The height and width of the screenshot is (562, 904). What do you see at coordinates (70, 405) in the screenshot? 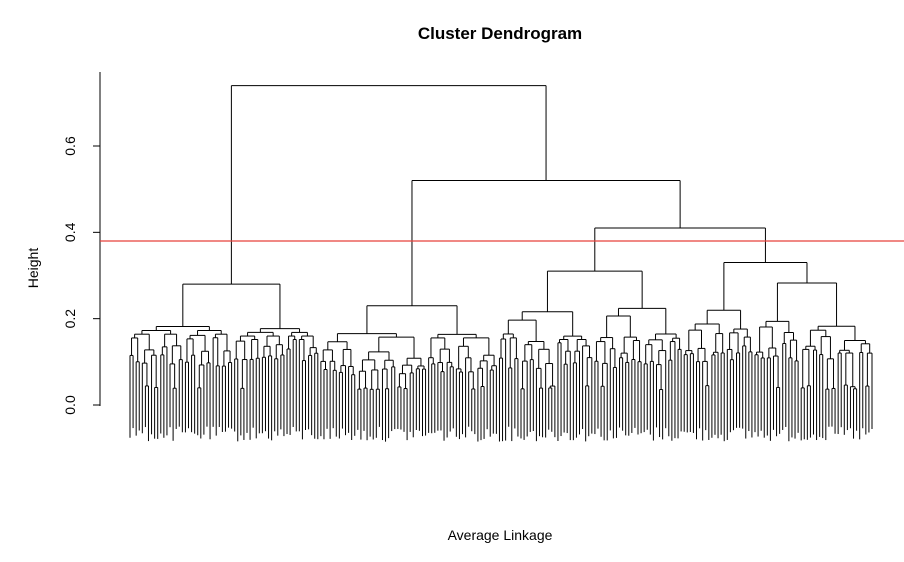
I see `y-tick-label: 0.0` at bounding box center [70, 405].